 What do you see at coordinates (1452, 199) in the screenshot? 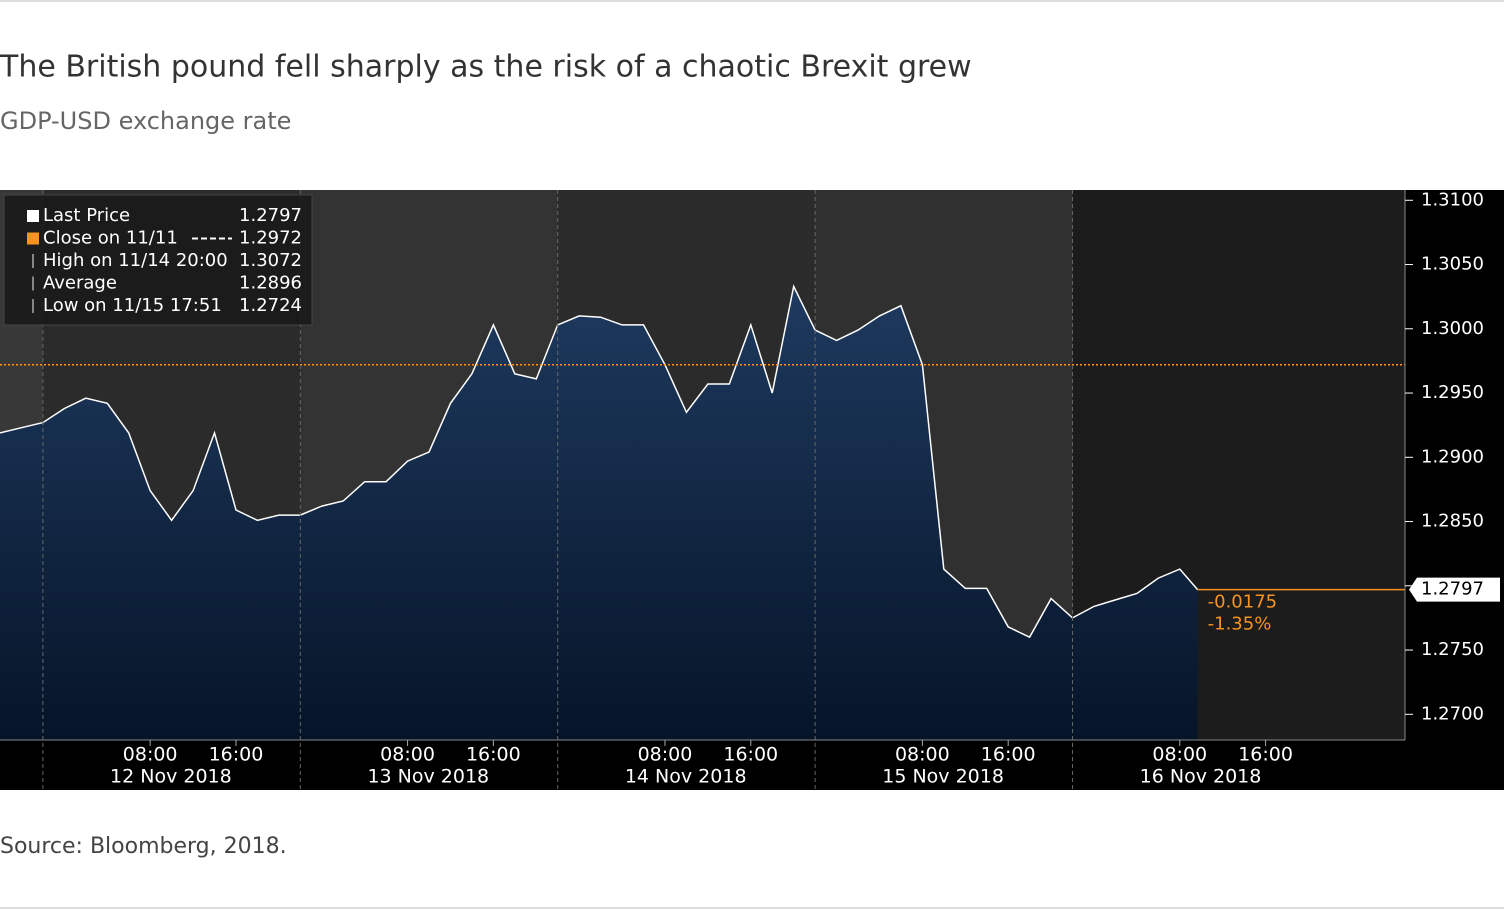
I see `y-tick-label: 1.3100` at bounding box center [1452, 199].